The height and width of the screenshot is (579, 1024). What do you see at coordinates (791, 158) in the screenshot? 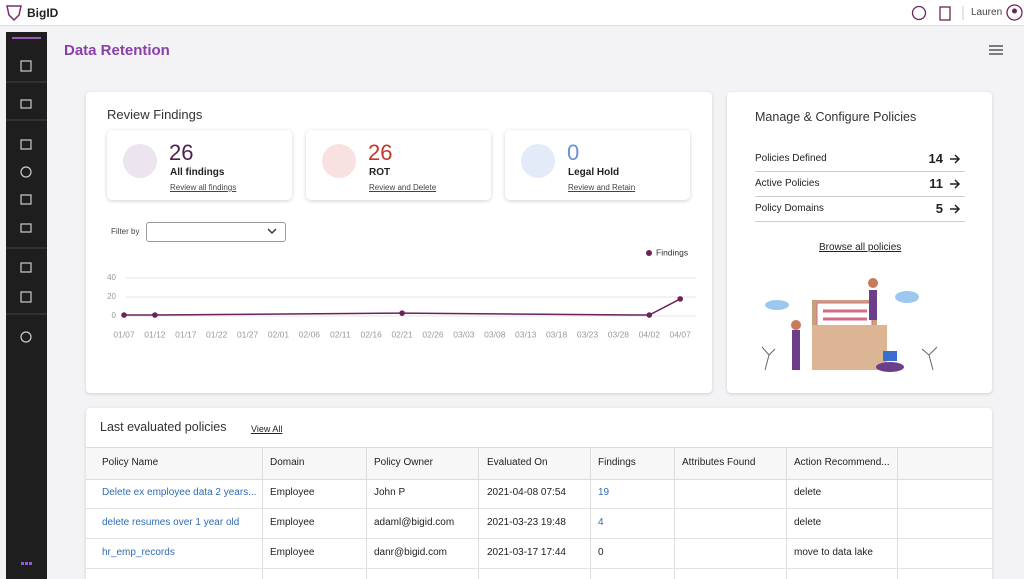
I see `policy-row-label: Policies Defined` at bounding box center [791, 158].